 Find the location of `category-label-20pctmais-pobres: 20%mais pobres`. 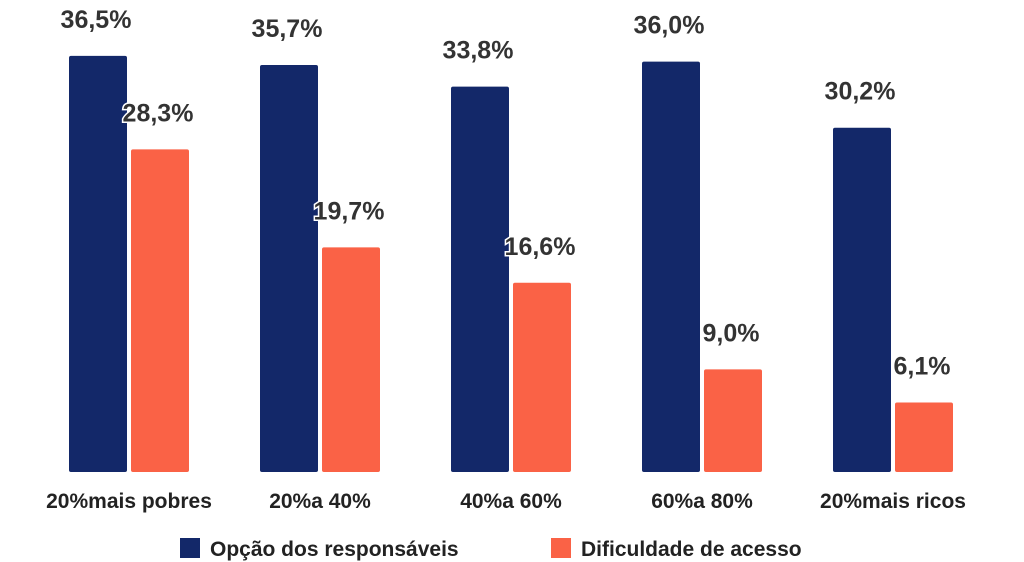

category-label-20pctmais-pobres: 20%mais pobres is located at coordinates (129, 501).